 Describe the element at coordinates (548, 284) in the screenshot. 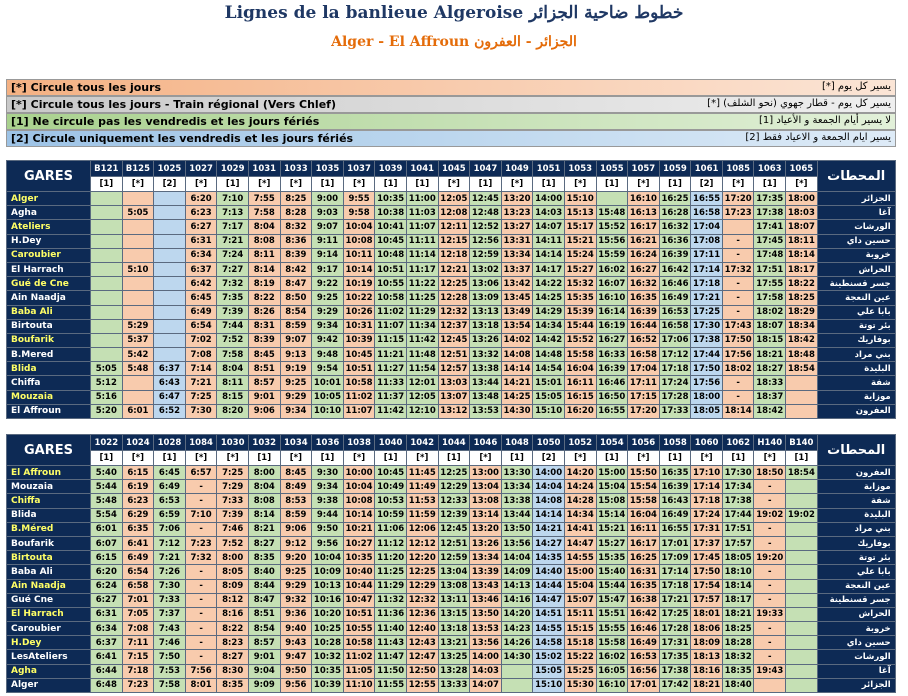

I see `time-cell: 14:22` at that location.